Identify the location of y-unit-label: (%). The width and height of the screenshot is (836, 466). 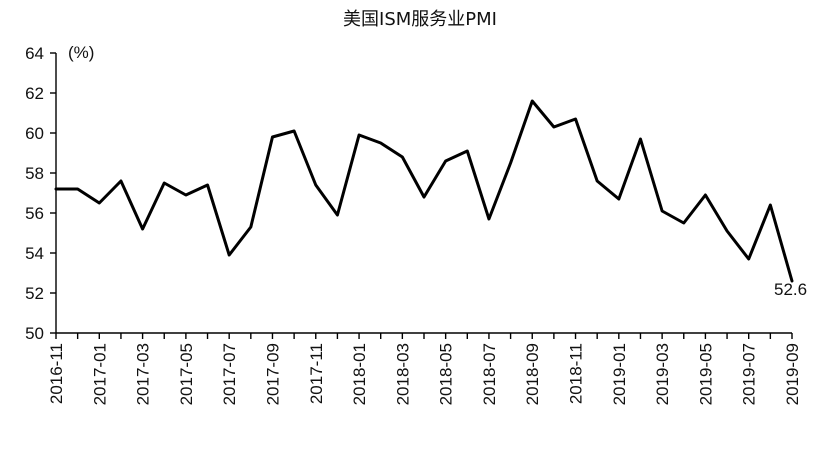
(81, 52).